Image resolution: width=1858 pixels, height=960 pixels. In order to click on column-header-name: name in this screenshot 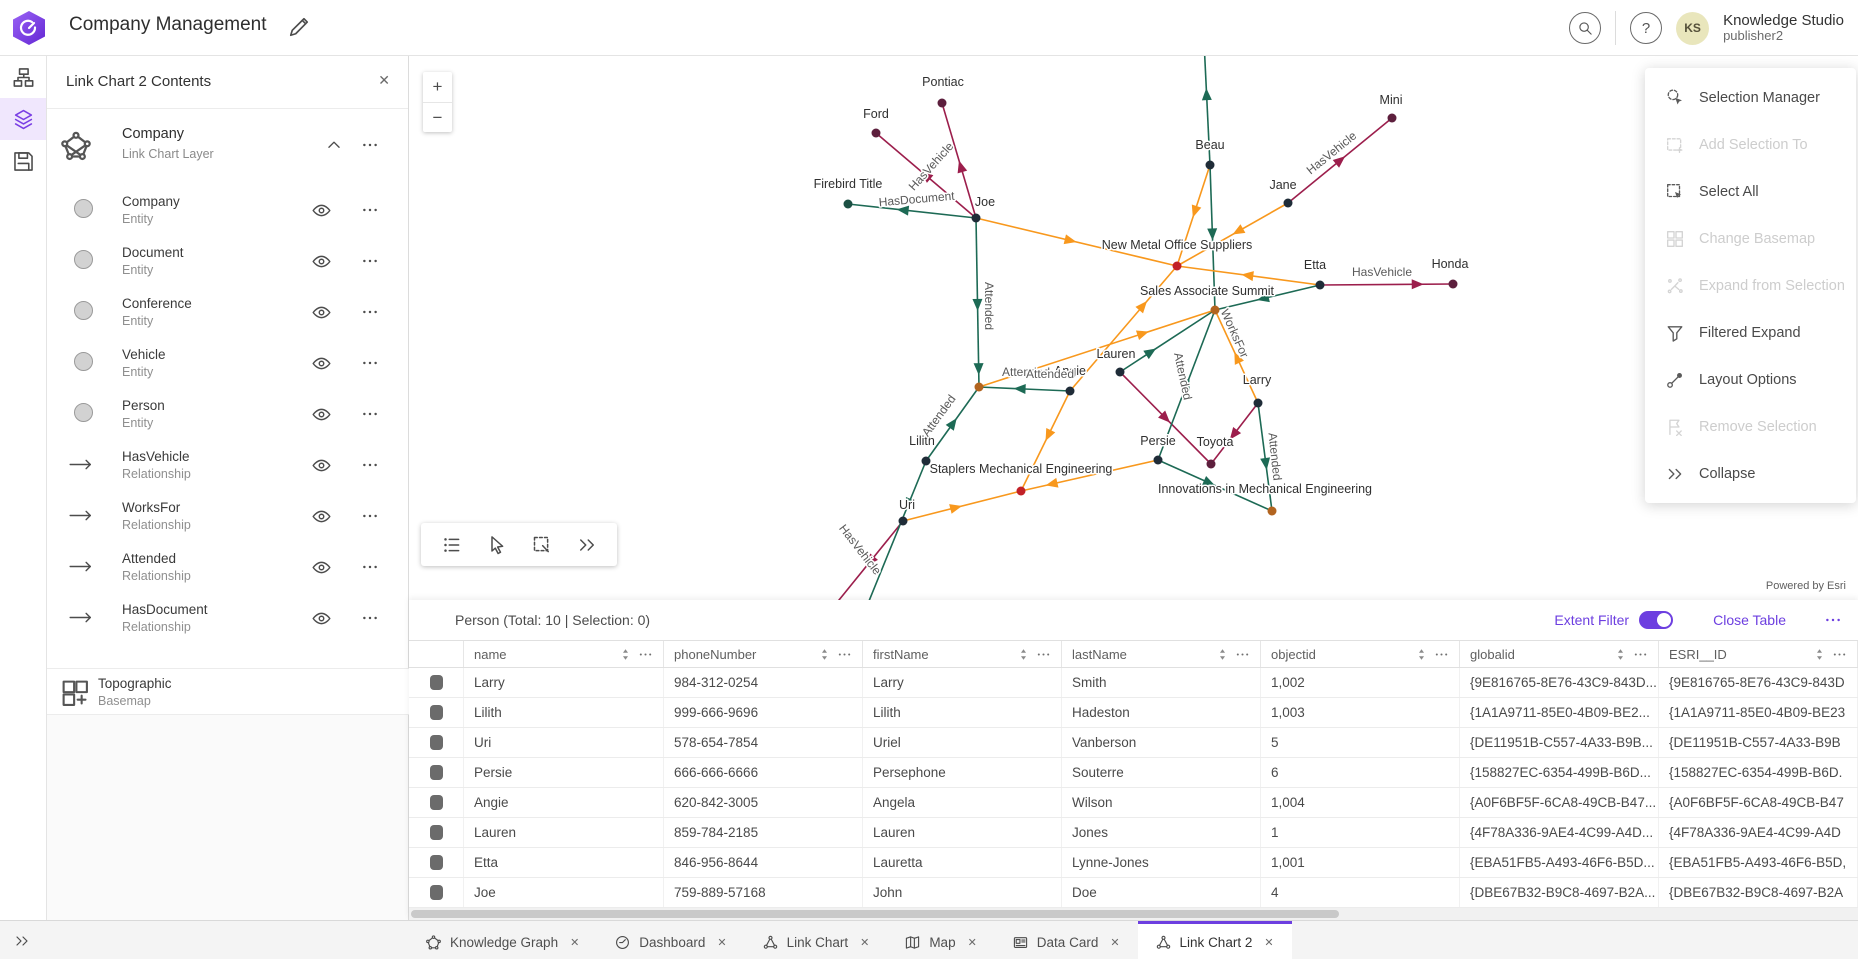, I will do `click(564, 654)`.